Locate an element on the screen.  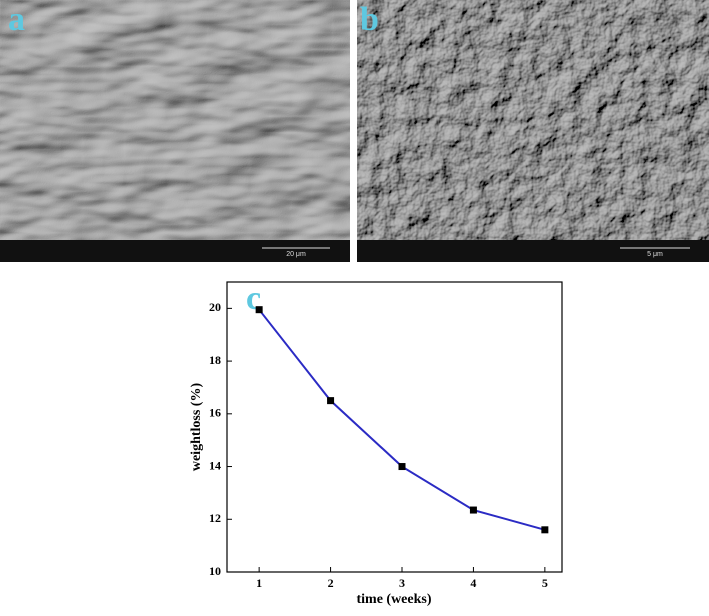
x-tick-label: 3 is located at coordinates (402, 583).